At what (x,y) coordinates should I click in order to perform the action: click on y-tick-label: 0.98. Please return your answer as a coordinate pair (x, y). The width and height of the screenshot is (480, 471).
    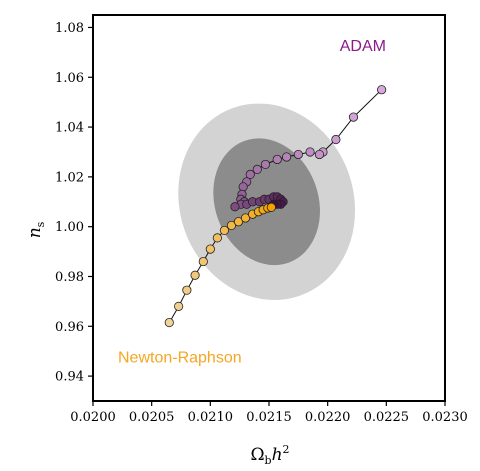
    Looking at the image, I should click on (69, 277).